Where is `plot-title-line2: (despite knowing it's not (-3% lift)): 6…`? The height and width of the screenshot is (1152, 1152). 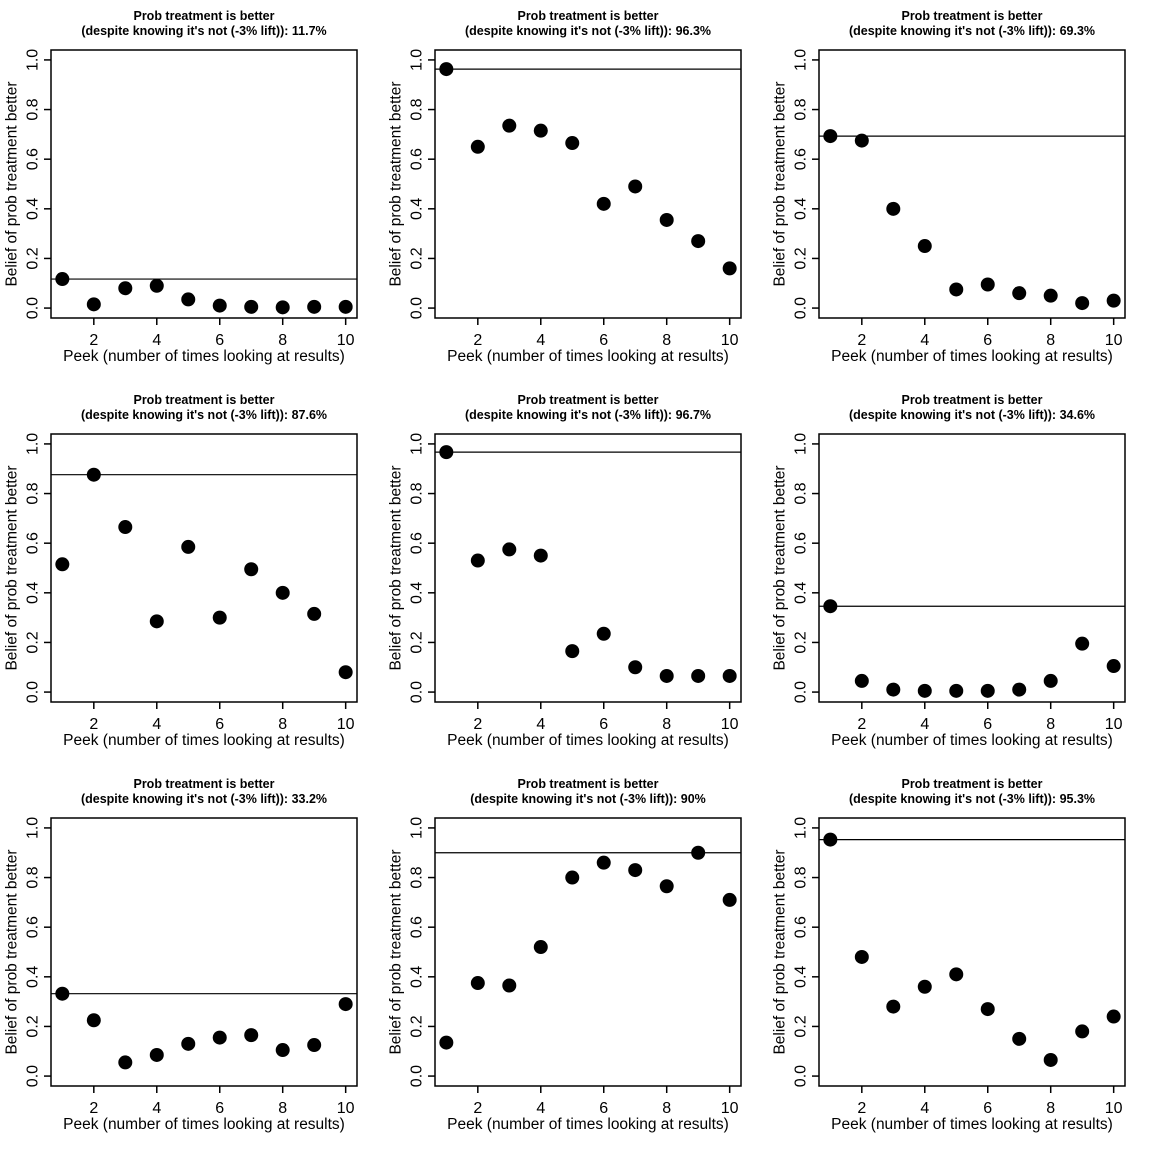
plot-title-line2: (despite knowing it's not (-3% lift)): 6… is located at coordinates (972, 31).